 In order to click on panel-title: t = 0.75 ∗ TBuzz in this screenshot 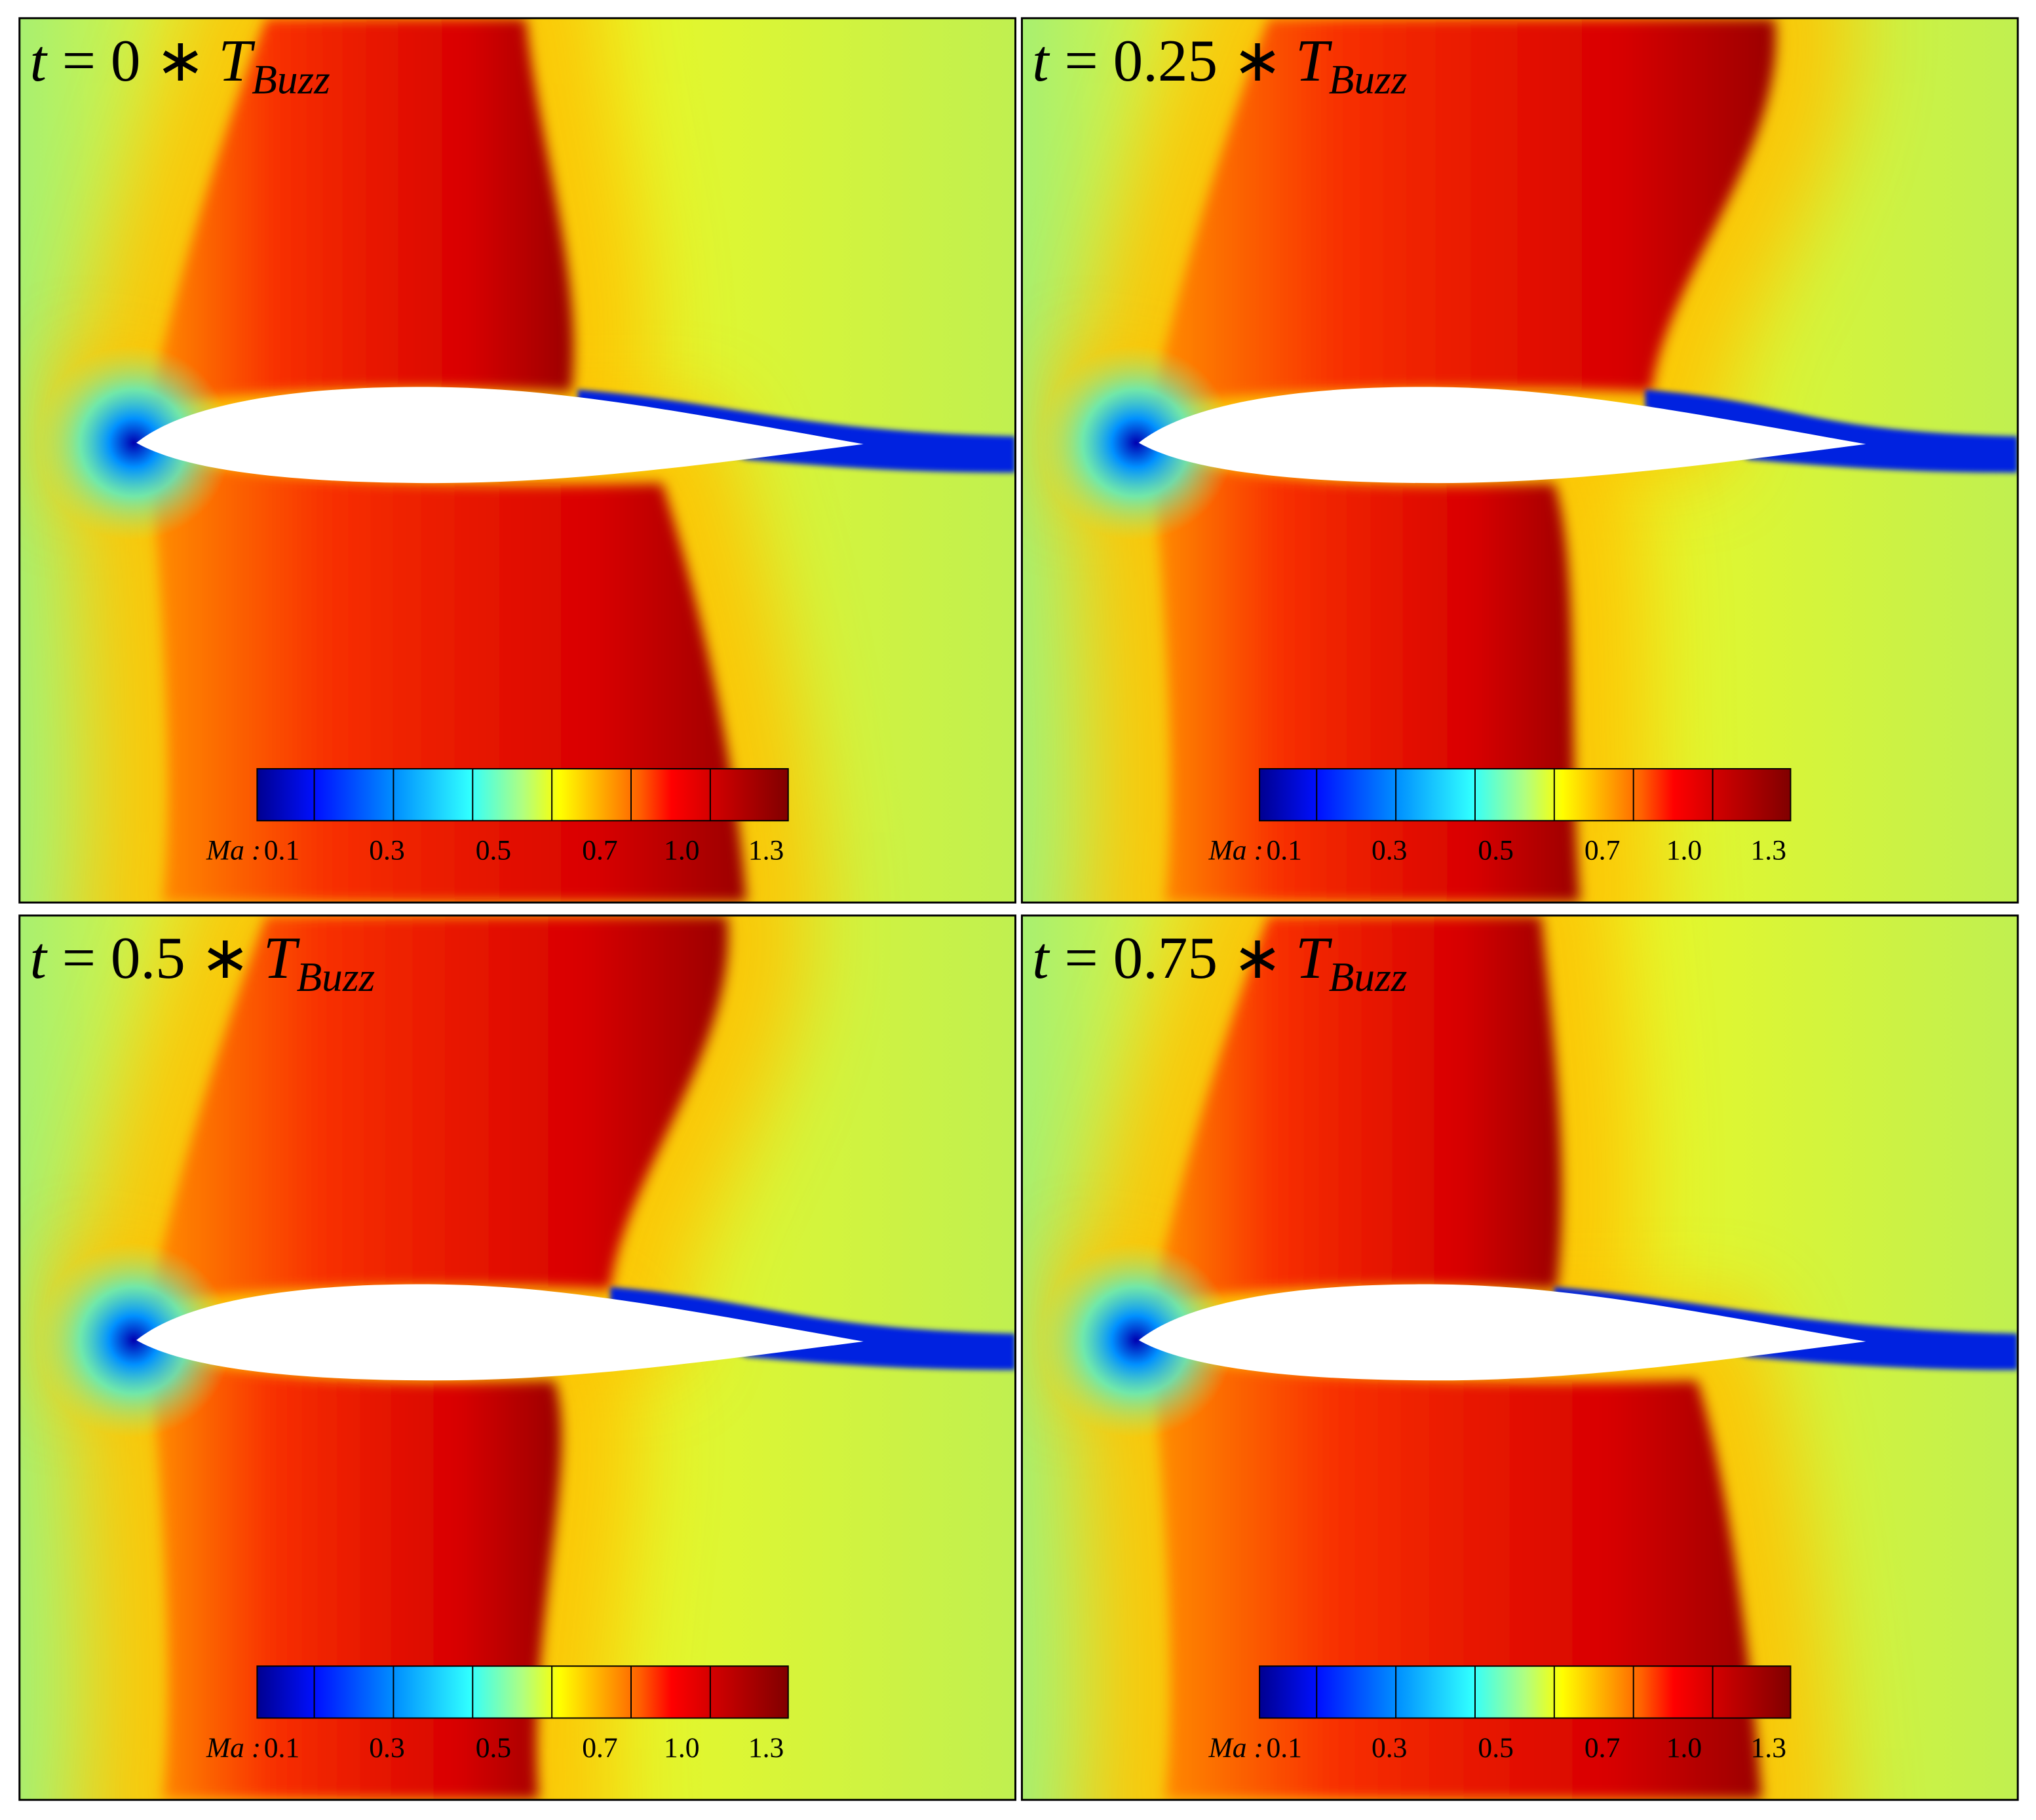, I will do `click(1219, 962)`.